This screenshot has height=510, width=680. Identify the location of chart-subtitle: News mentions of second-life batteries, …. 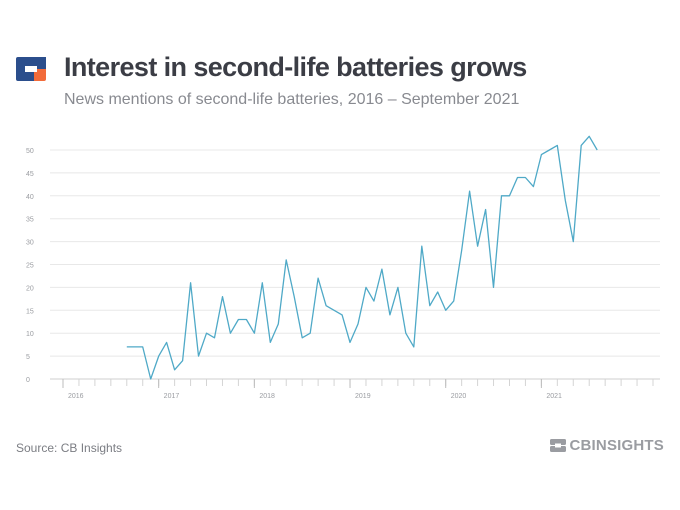
(292, 99).